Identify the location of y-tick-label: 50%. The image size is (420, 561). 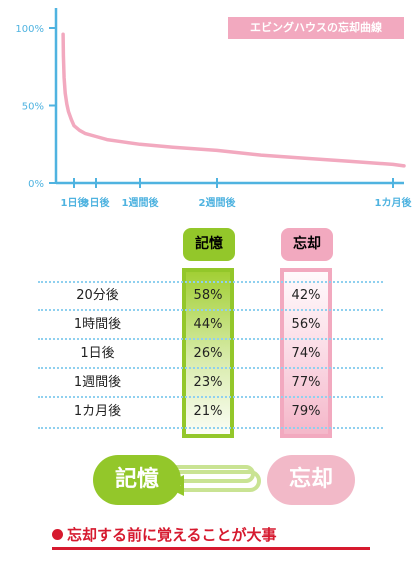
(33, 107).